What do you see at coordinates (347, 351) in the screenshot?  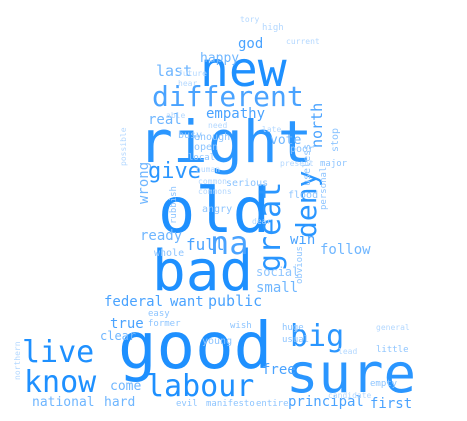 I see `word-lead: lead` at bounding box center [347, 351].